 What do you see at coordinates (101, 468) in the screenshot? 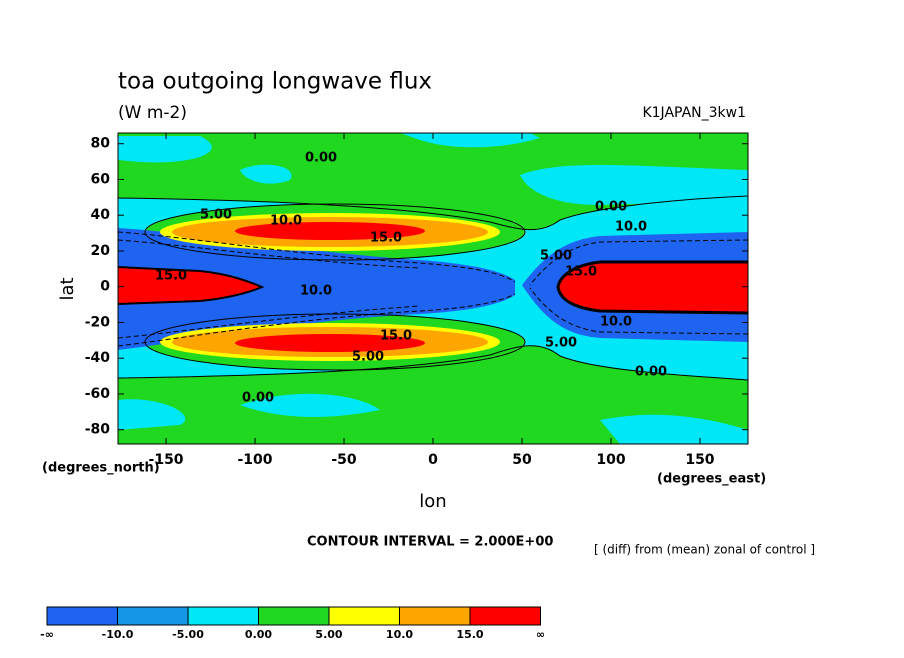
I see `y-units: (degrees_north)` at bounding box center [101, 468].